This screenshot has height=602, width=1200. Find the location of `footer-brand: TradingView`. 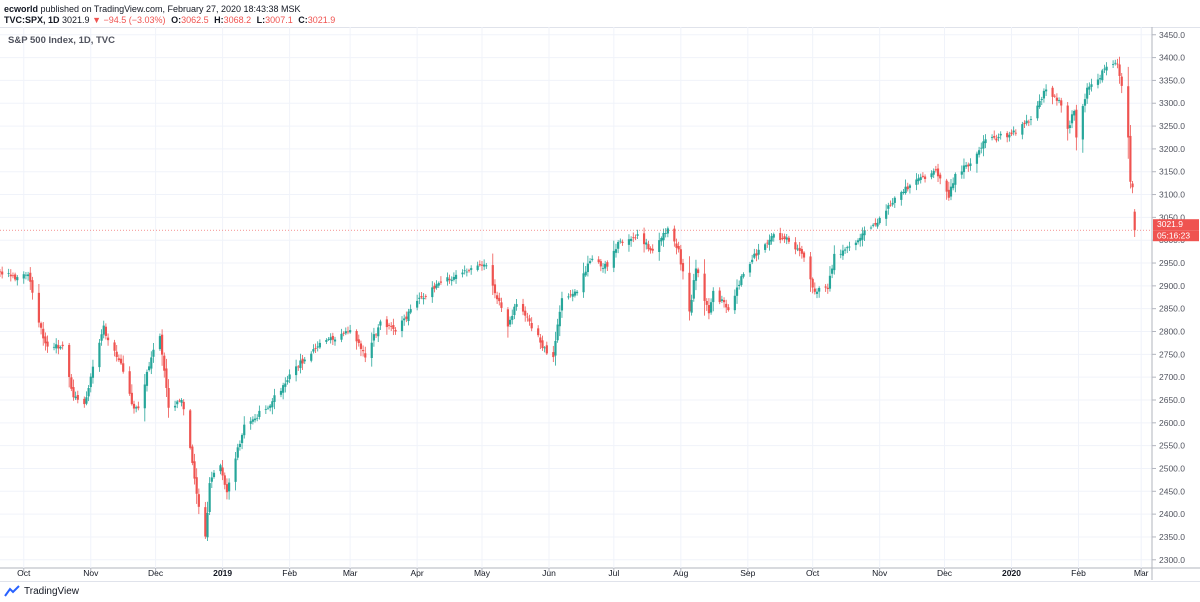

footer-brand: TradingView is located at coordinates (52, 591).